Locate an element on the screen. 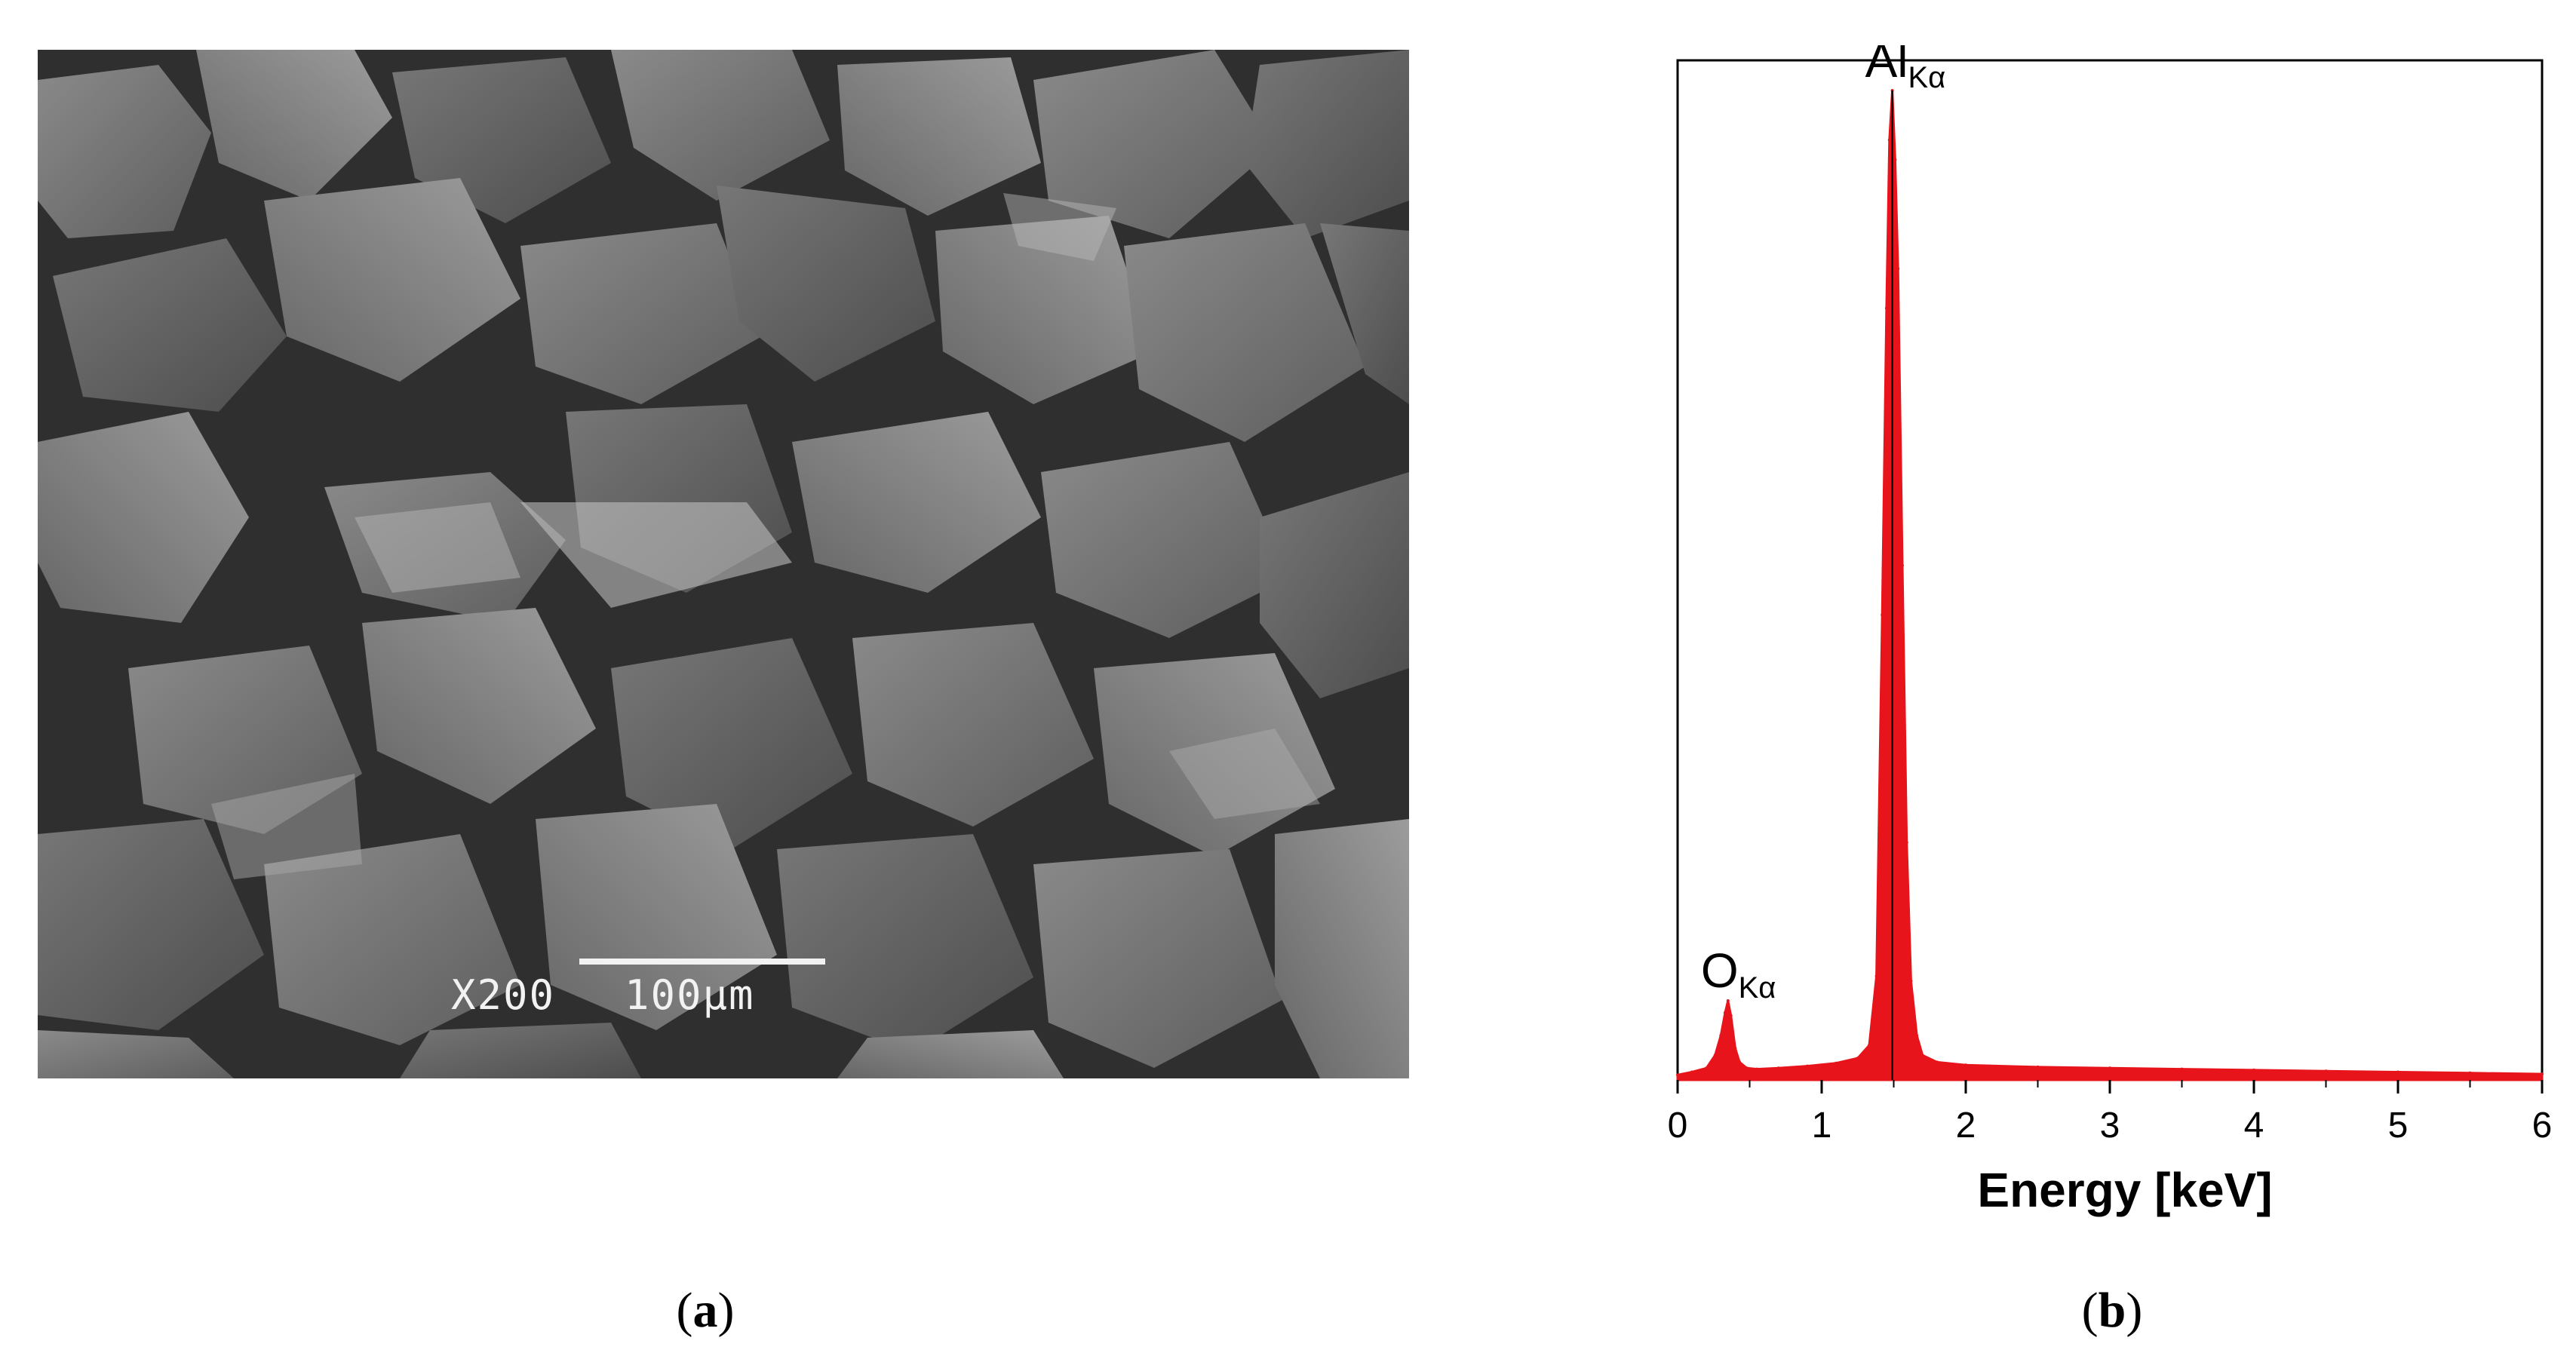  x-tick-label: 5 is located at coordinates (2398, 1126).